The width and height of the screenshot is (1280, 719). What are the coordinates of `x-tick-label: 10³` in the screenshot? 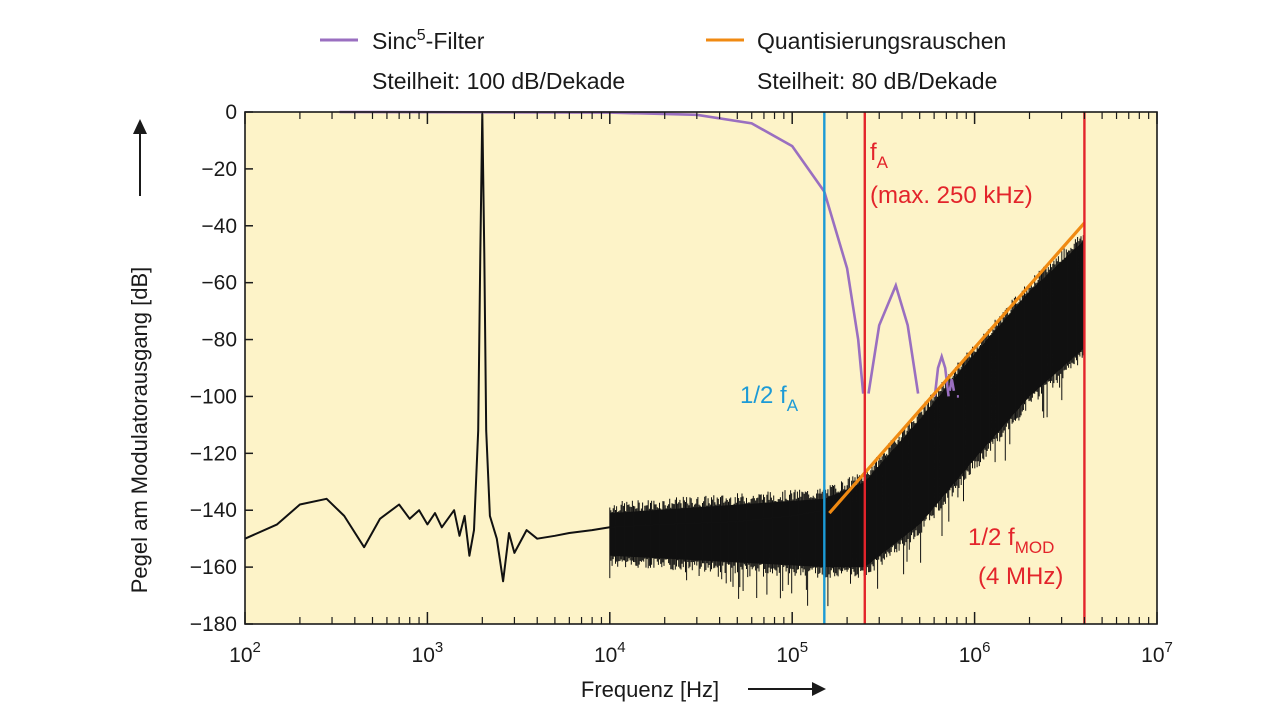 It's located at (428, 653).